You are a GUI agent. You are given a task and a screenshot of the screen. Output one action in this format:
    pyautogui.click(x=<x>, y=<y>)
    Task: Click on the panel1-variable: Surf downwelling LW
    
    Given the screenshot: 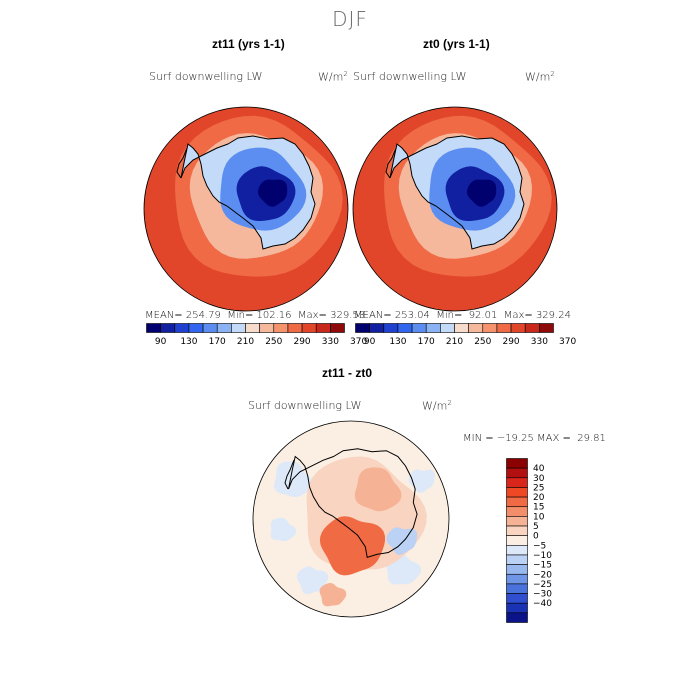 What is the action you would take?
    pyautogui.click(x=206, y=76)
    